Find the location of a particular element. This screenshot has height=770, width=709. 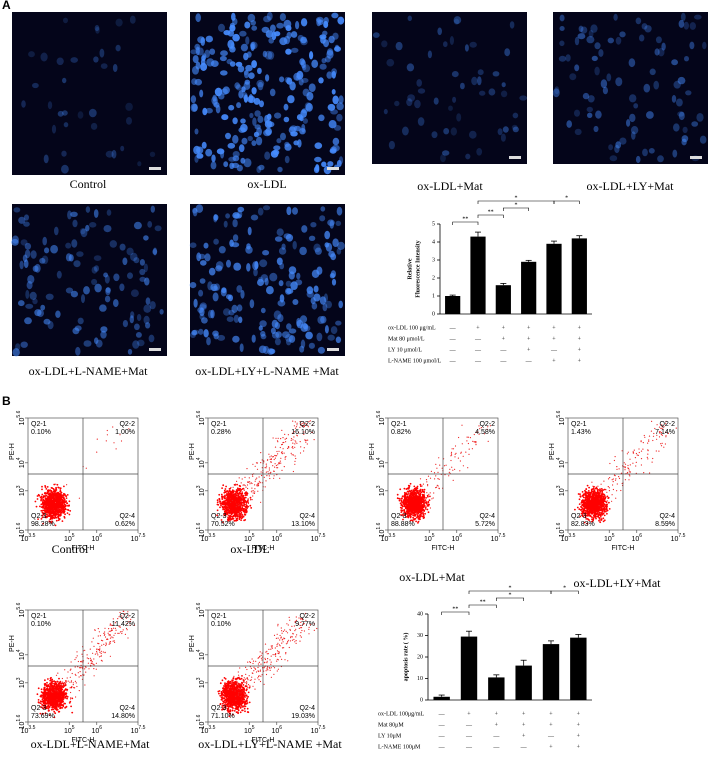

scale-bar is located at coordinates (696, 157).